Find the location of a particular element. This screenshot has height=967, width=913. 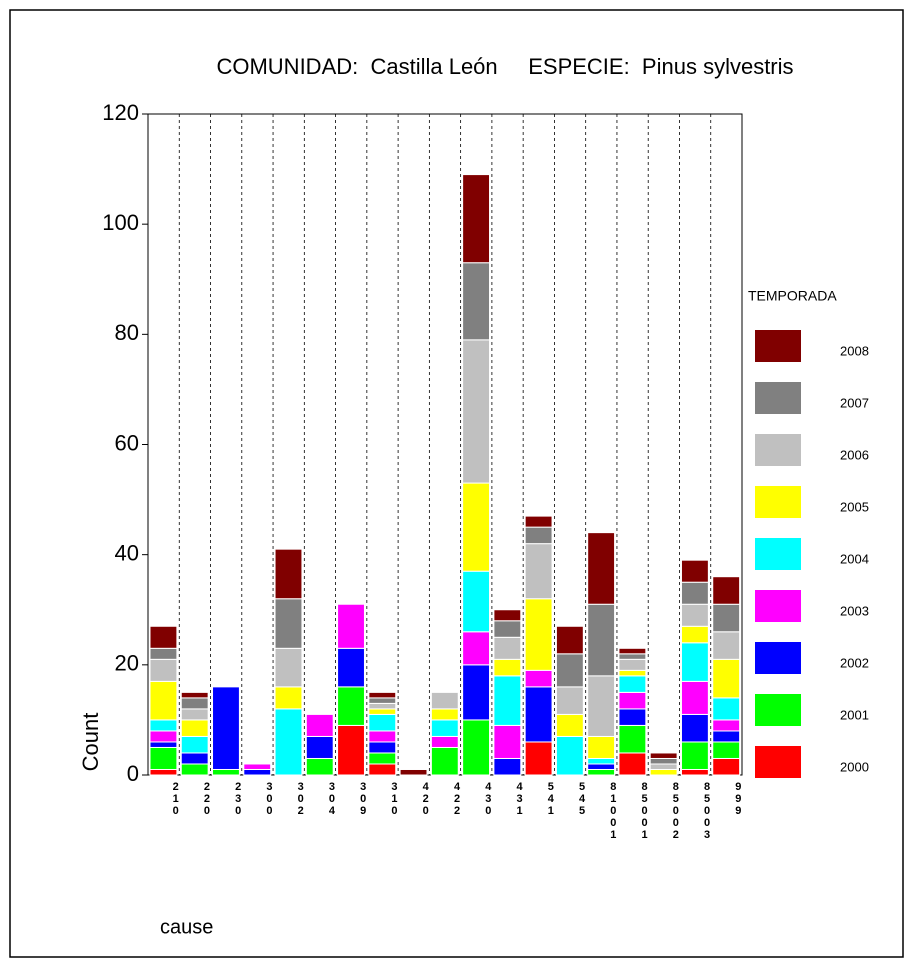

legend-label: 2003 is located at coordinates (854, 610).